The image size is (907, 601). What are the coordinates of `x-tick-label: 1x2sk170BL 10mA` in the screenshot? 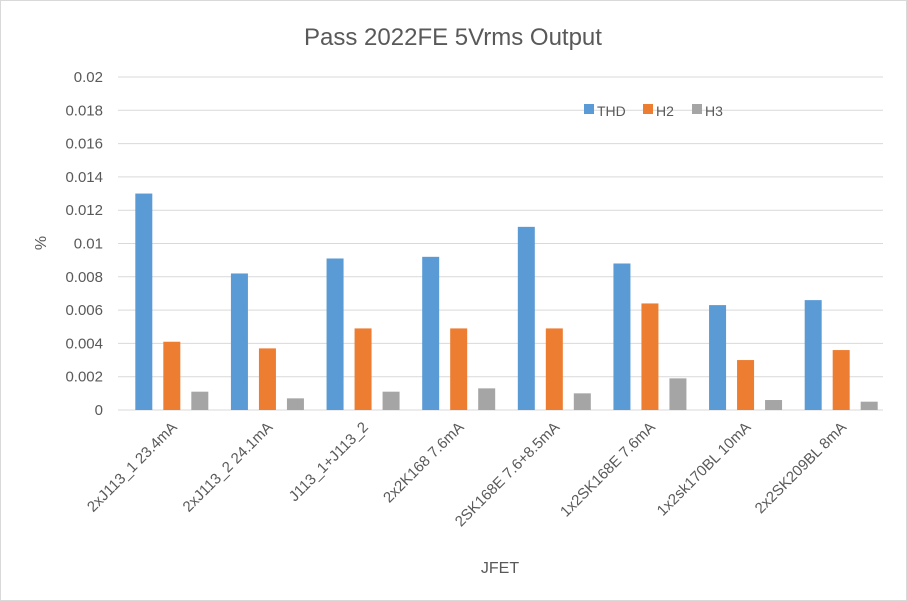 It's located at (704, 469).